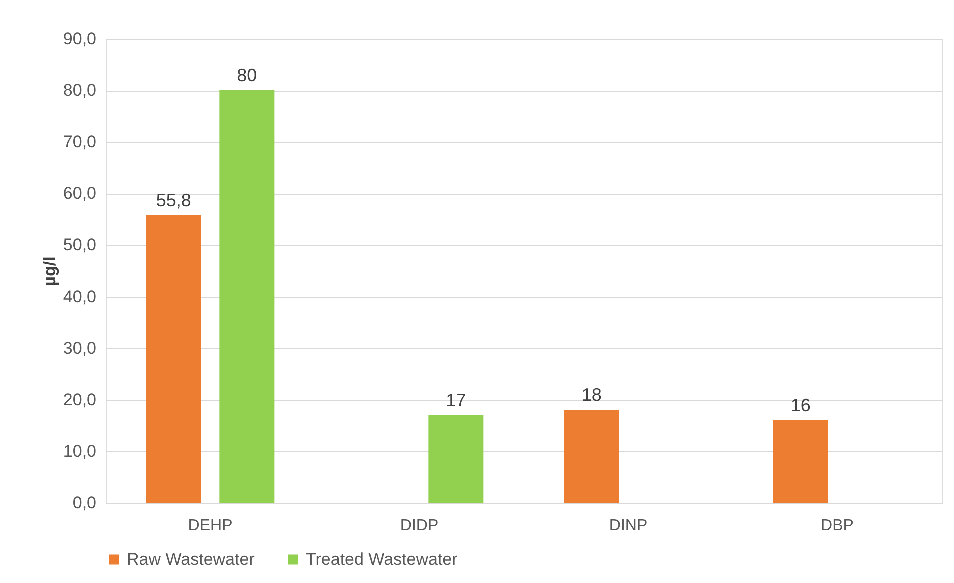 This screenshot has height=583, width=954. I want to click on x-tick-label: DBP, so click(837, 526).